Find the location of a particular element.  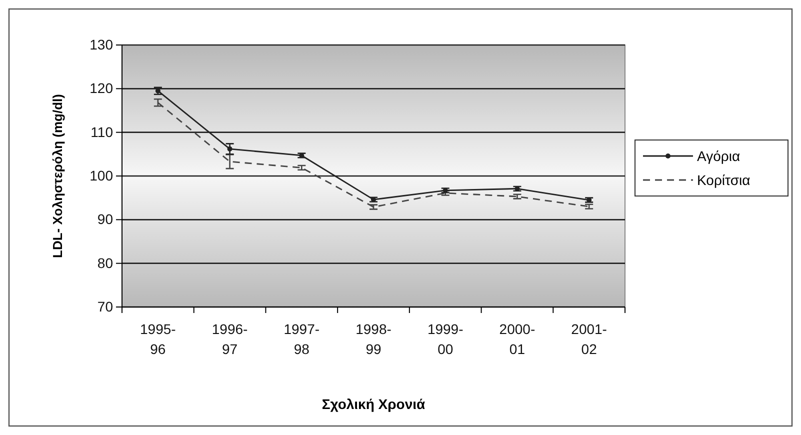

y-tick-label: 70 is located at coordinates (105, 306).